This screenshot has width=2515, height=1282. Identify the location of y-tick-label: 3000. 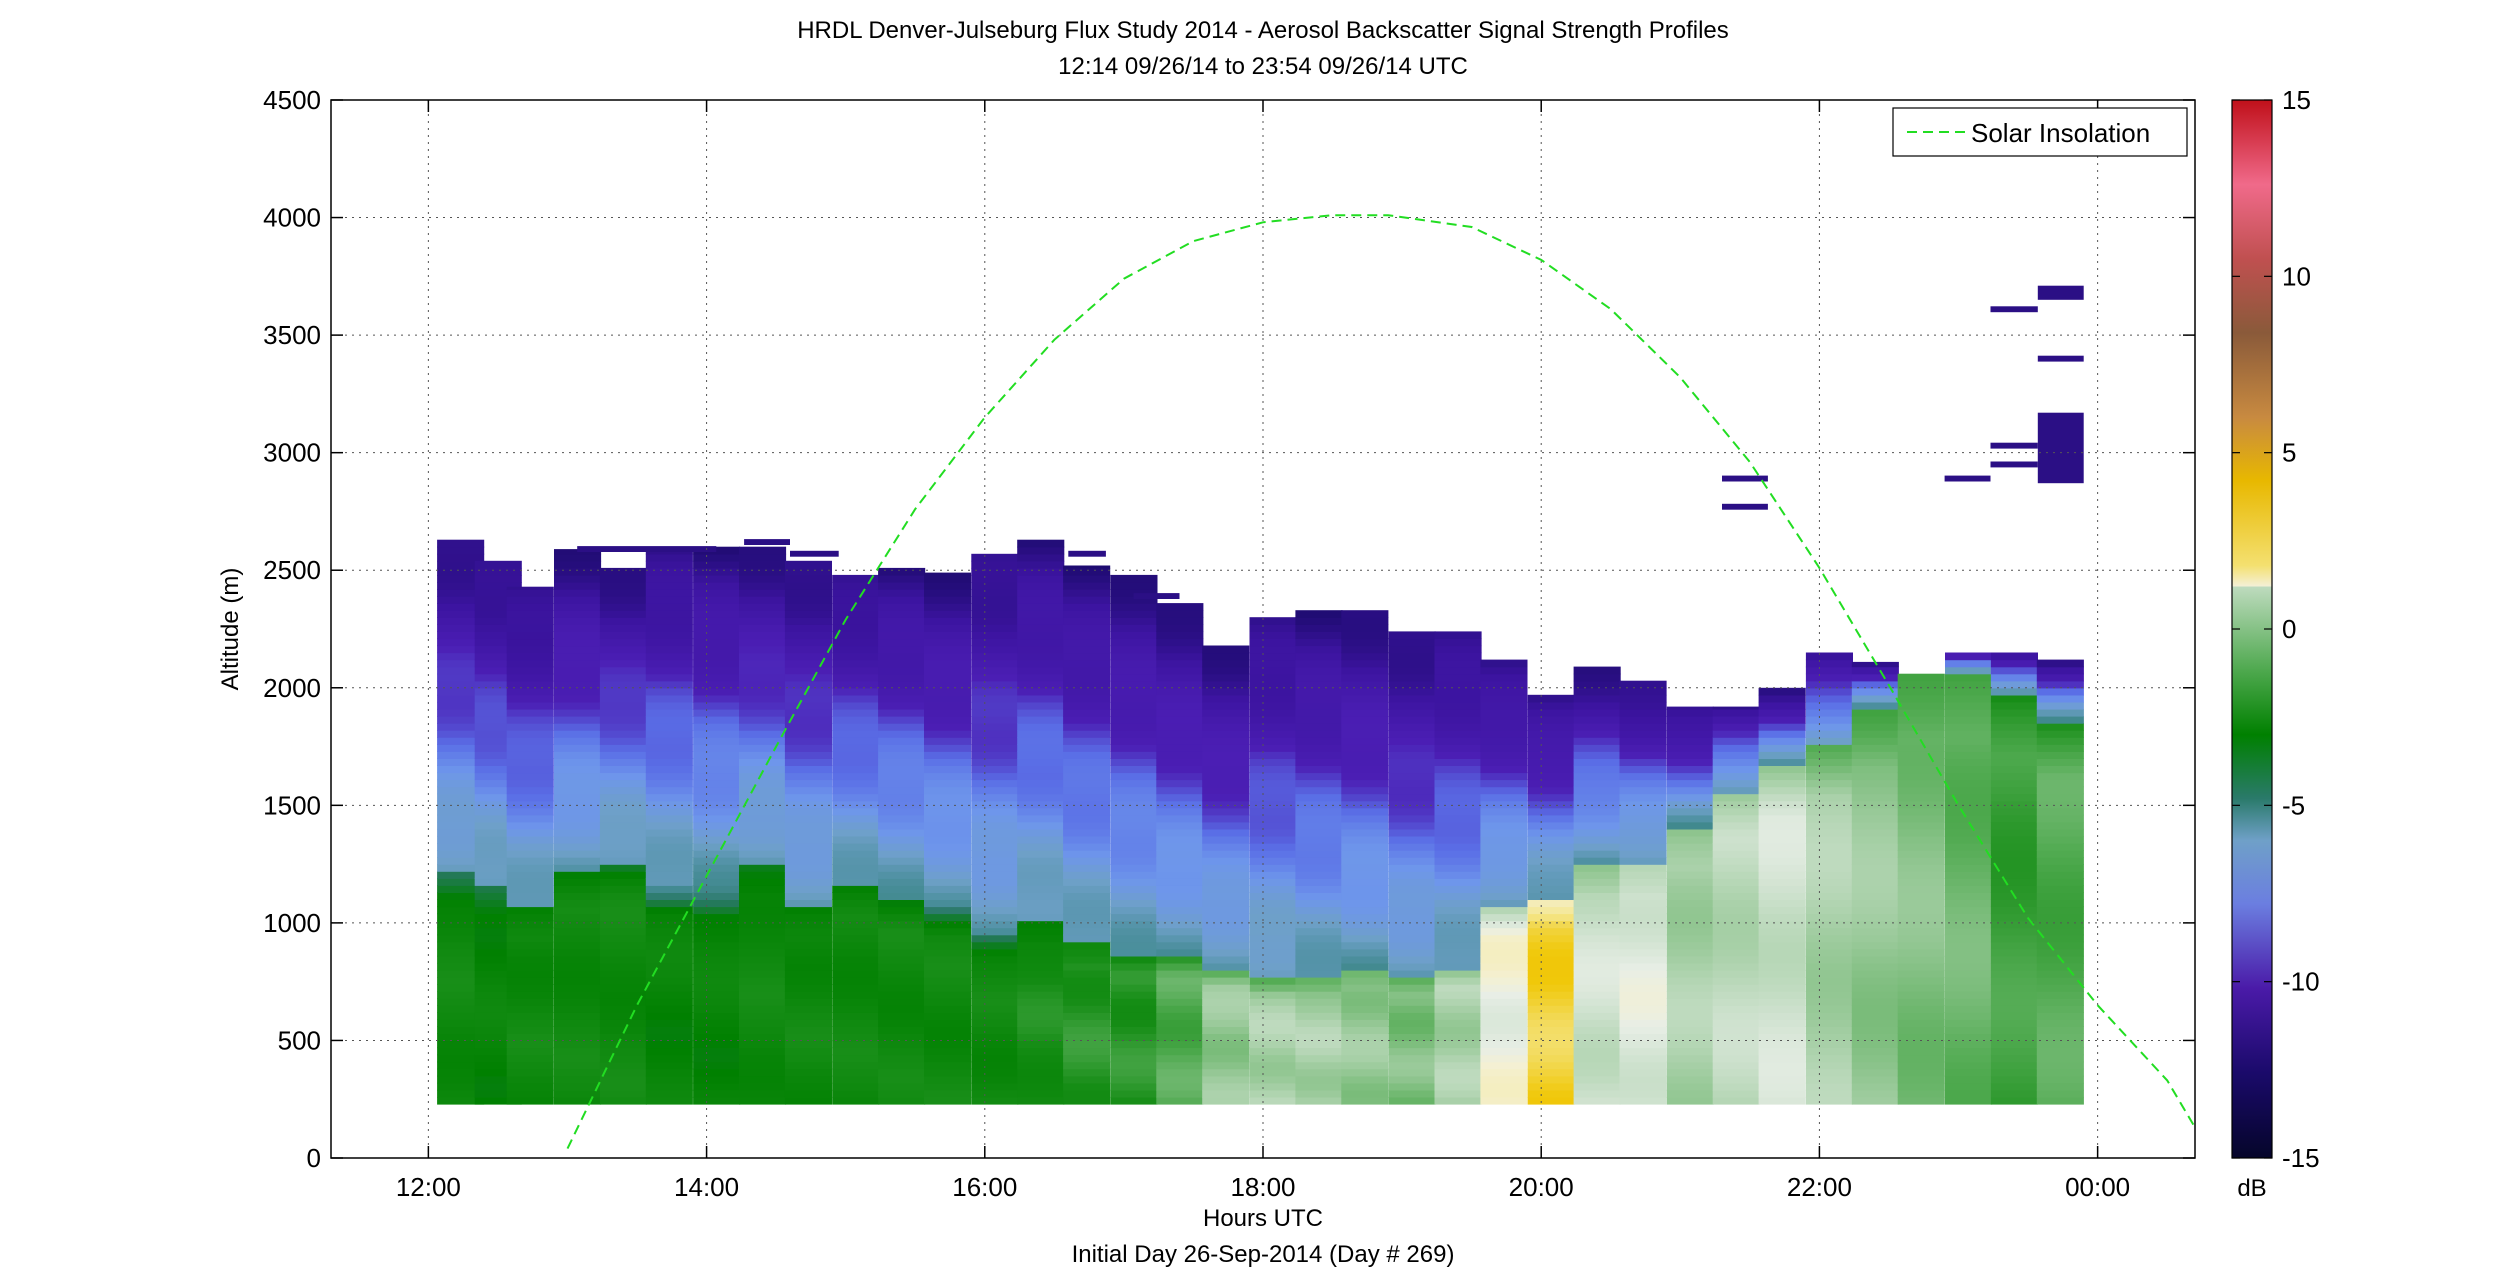
(292, 453).